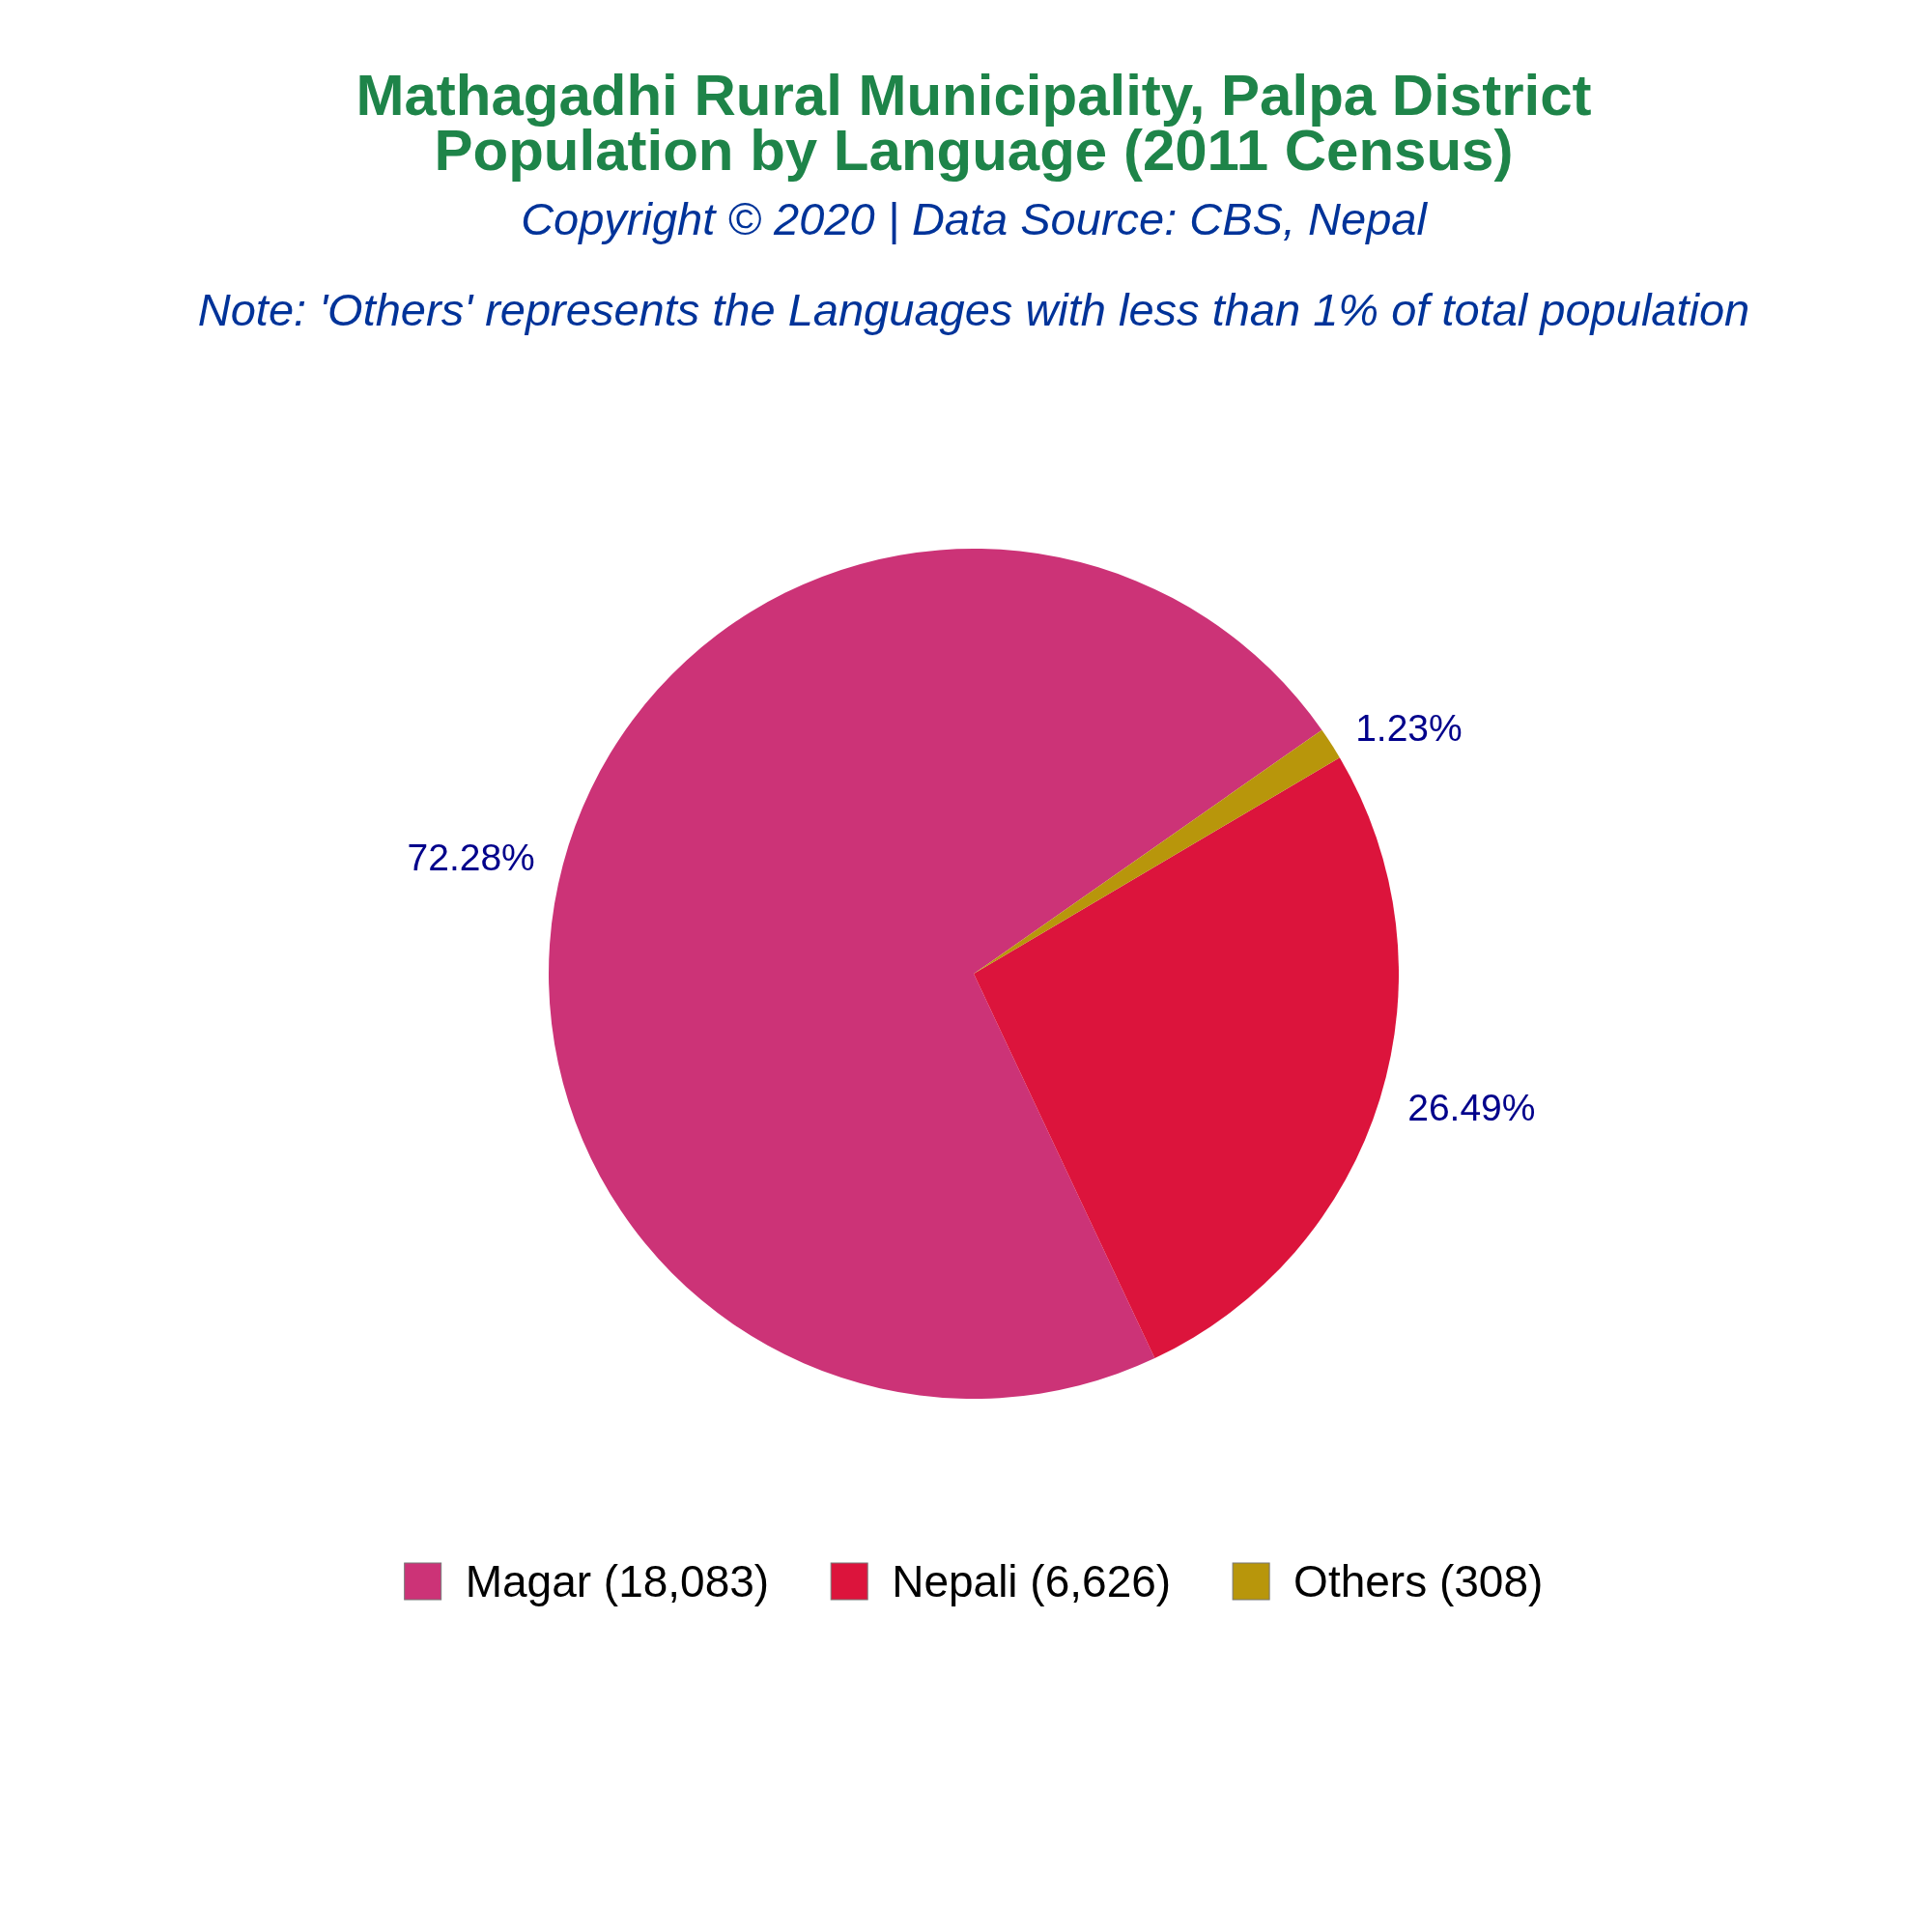  Describe the element at coordinates (1409, 728) in the screenshot. I see `data-label: 1.23%` at that location.